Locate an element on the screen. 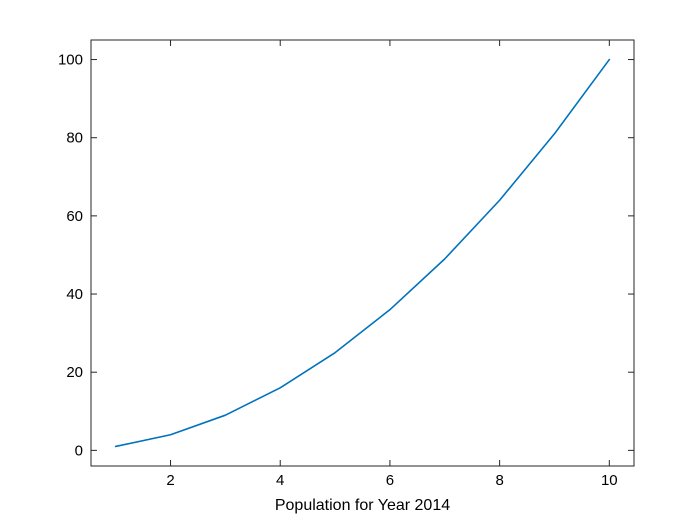 The image size is (700, 525). x-tick-label: 8 is located at coordinates (499, 480).